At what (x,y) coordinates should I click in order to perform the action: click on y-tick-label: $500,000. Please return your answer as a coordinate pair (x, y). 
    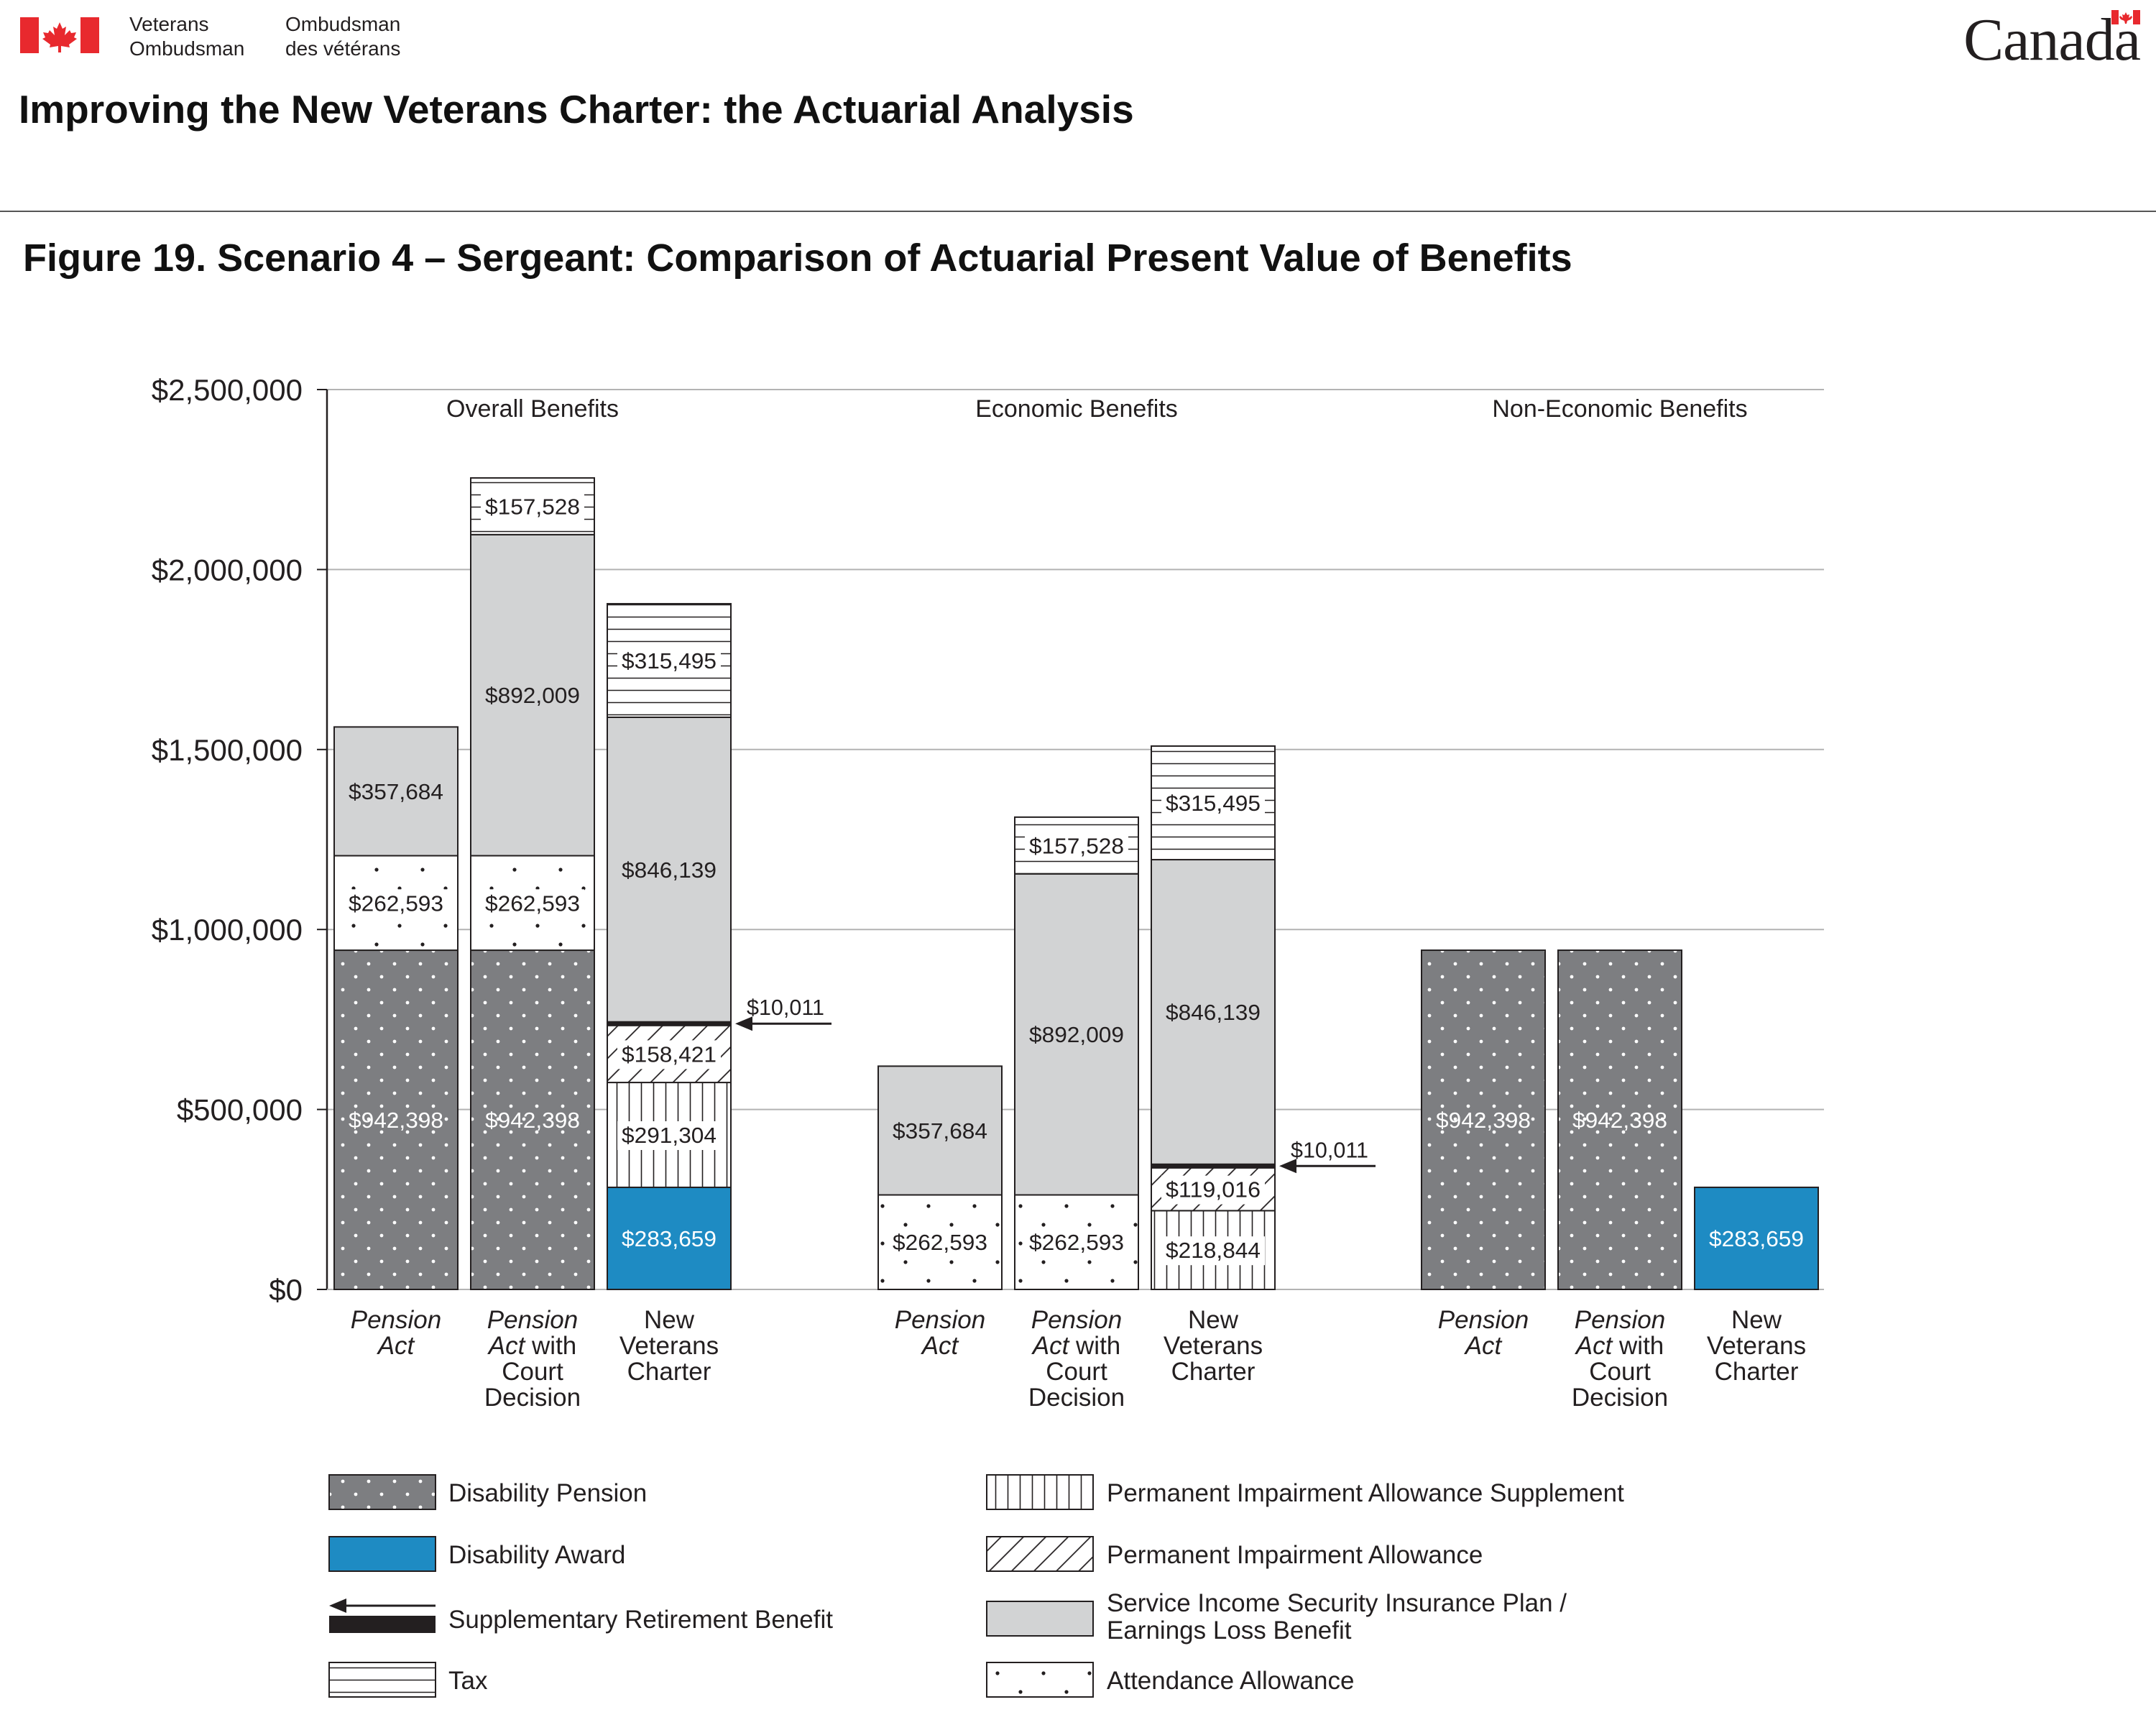
    Looking at the image, I should click on (240, 1110).